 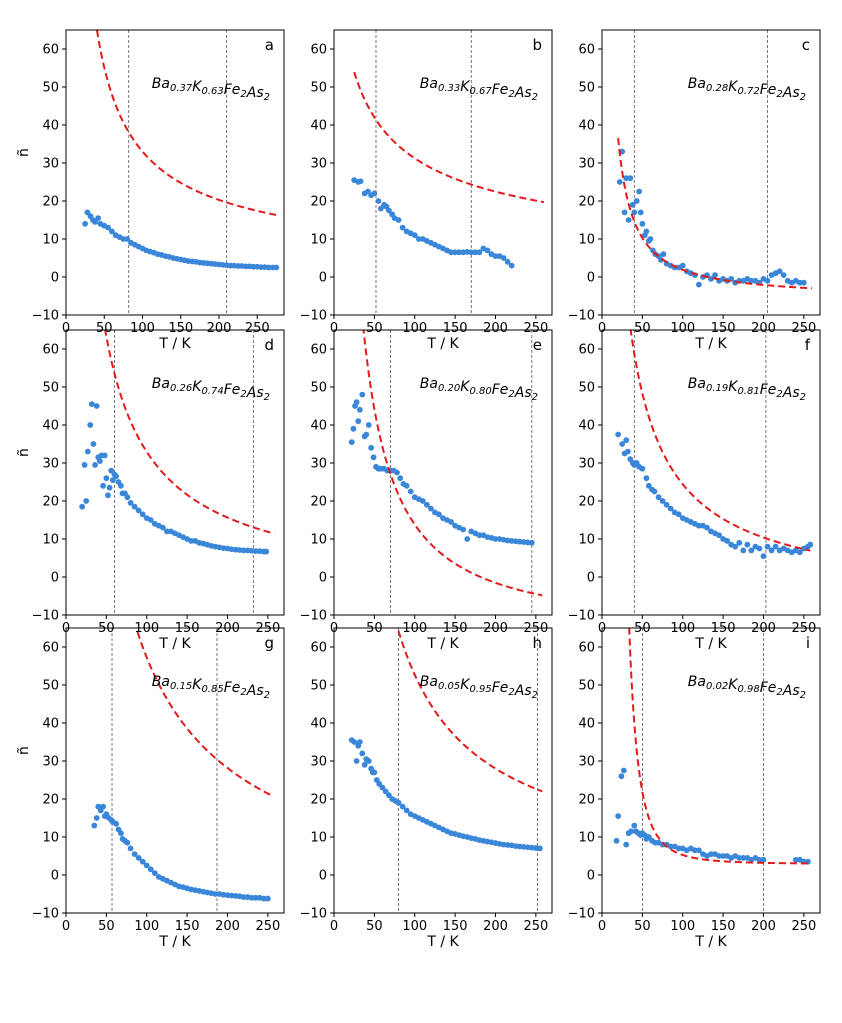 What do you see at coordinates (204, 712) in the screenshot?
I see `fit-curve-g` at bounding box center [204, 712].